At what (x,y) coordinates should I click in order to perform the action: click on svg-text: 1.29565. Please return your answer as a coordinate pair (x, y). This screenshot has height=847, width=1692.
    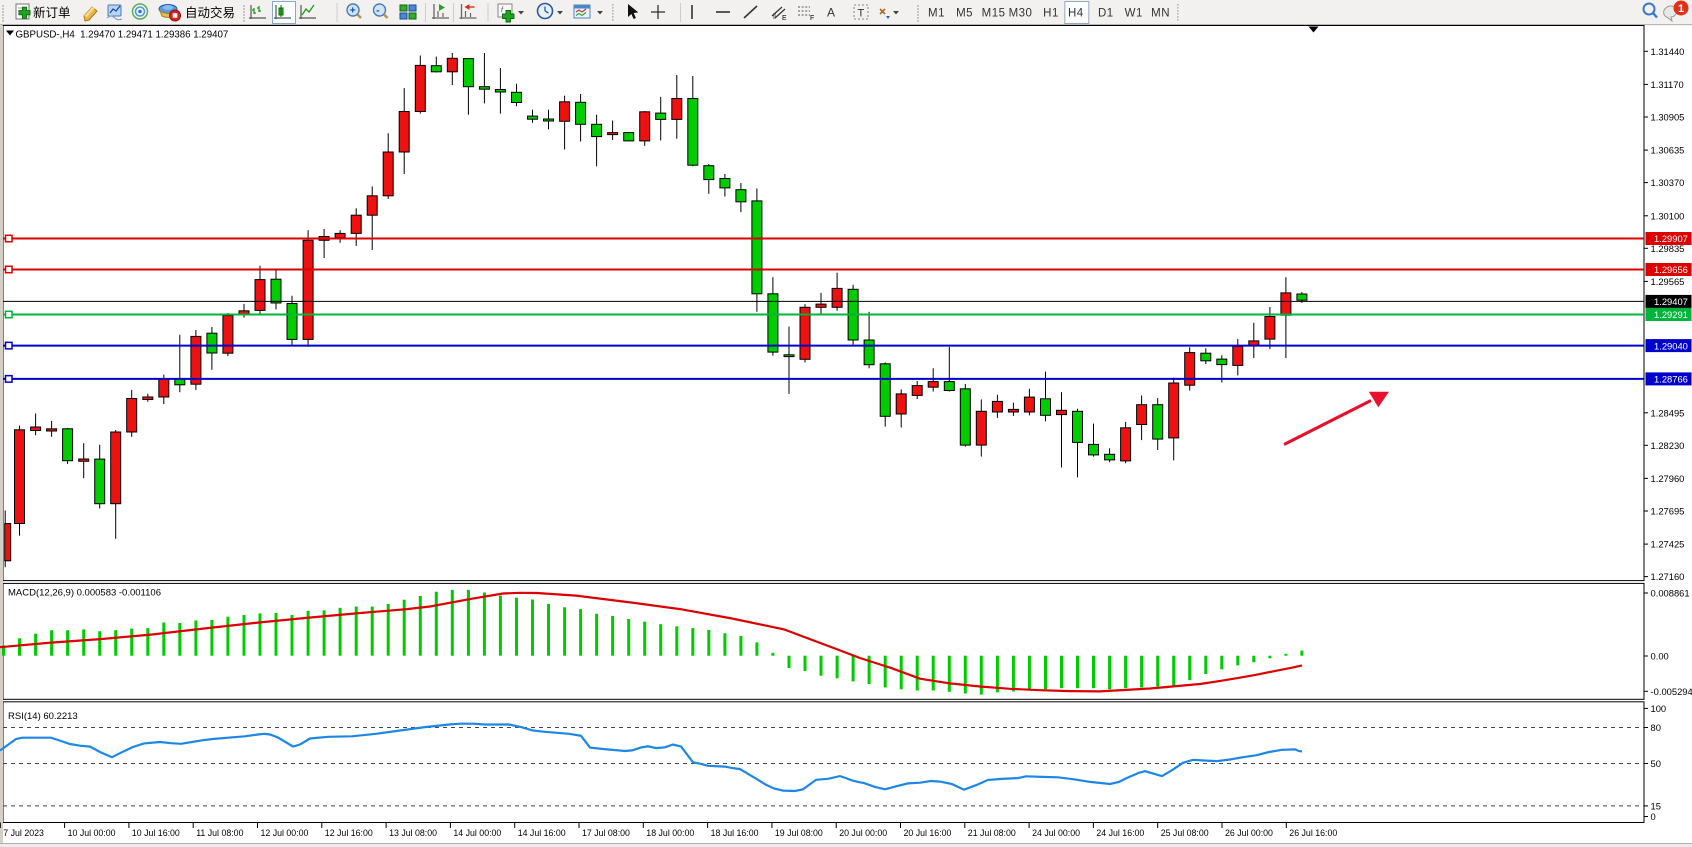
    Looking at the image, I should click on (1668, 281).